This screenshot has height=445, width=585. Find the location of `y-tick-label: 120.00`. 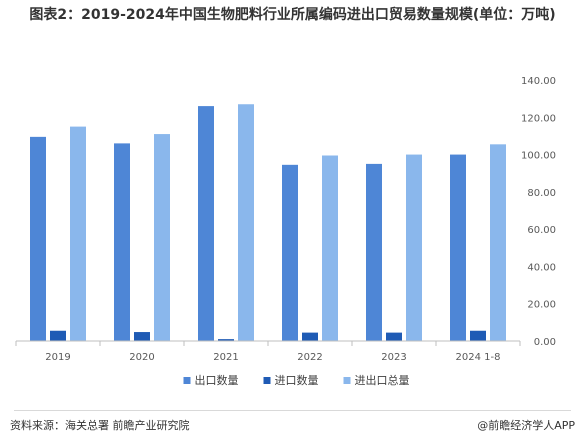

y-tick-label: 120.00 is located at coordinates (538, 118).